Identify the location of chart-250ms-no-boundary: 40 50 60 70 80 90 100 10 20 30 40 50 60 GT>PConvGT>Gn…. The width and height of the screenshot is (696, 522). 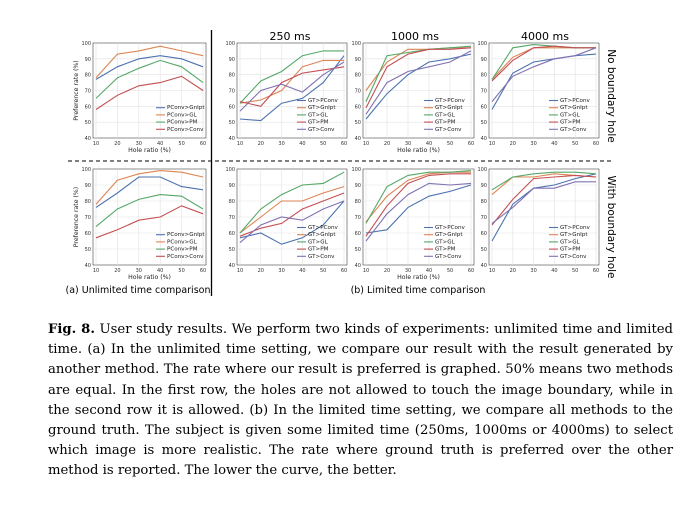
(286, 94).